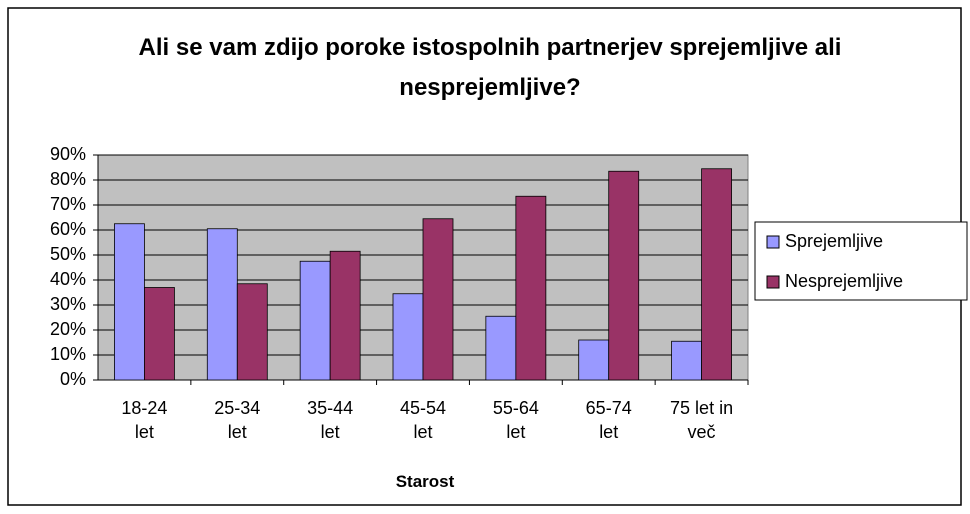  What do you see at coordinates (834, 241) in the screenshot?
I see `legend-label: Sprejemljive` at bounding box center [834, 241].